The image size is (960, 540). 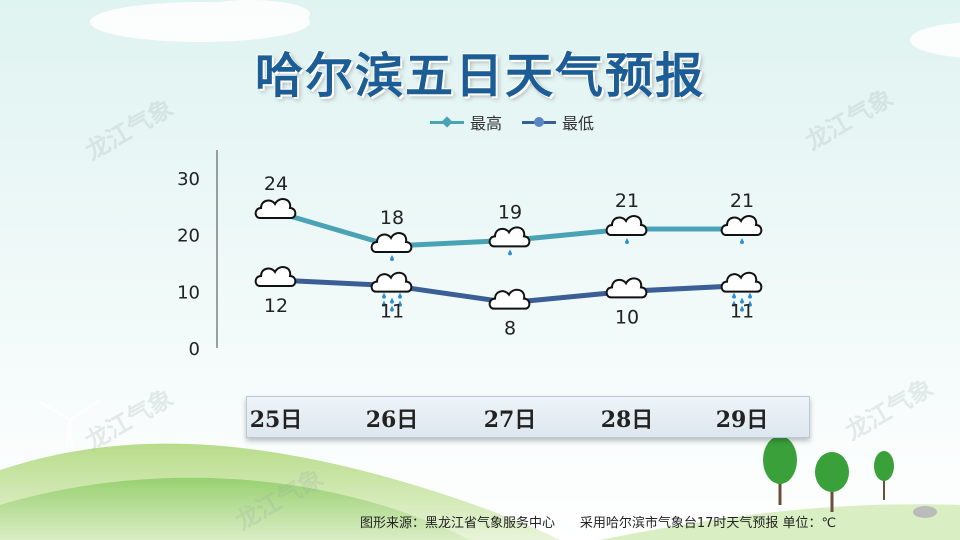 I want to click on y-tick-label: 20, so click(x=188, y=236).